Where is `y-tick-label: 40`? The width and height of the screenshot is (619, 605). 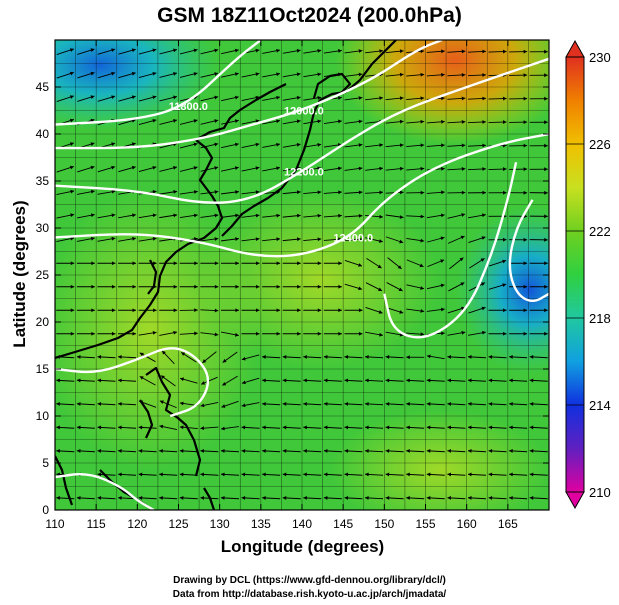
y-tick-label: 40 is located at coordinates (43, 134).